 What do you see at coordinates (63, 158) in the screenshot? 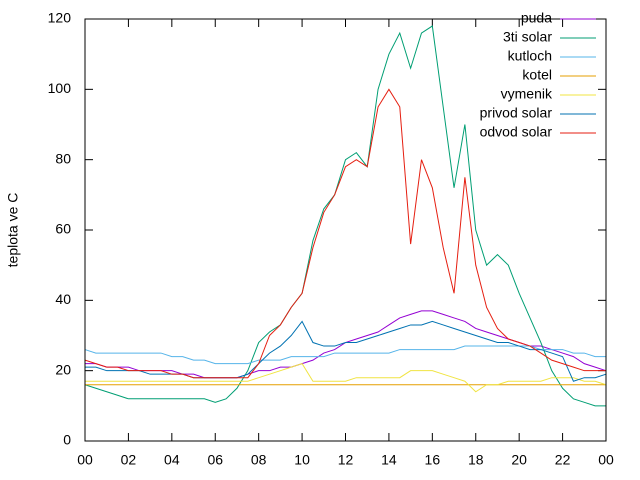
I see `y-tick-label: 80` at bounding box center [63, 158].